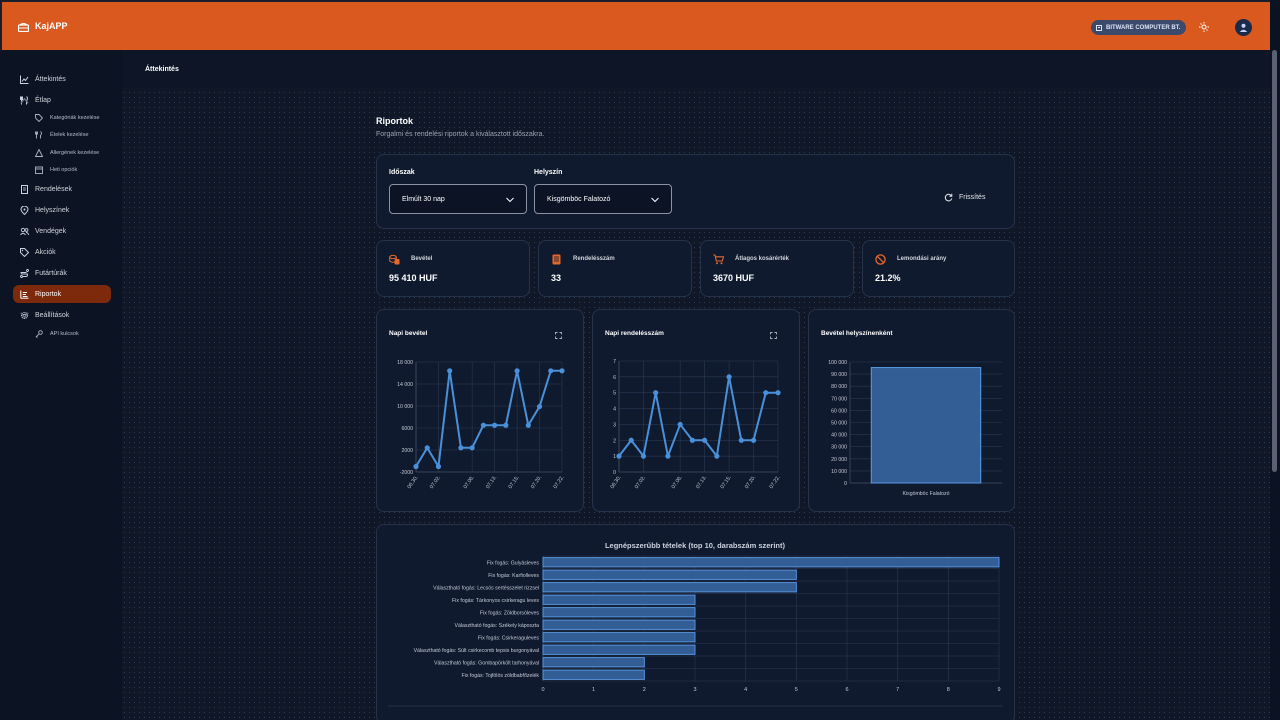 The height and width of the screenshot is (720, 1280). What do you see at coordinates (394, 259) in the screenshot?
I see `coins-icon` at bounding box center [394, 259].